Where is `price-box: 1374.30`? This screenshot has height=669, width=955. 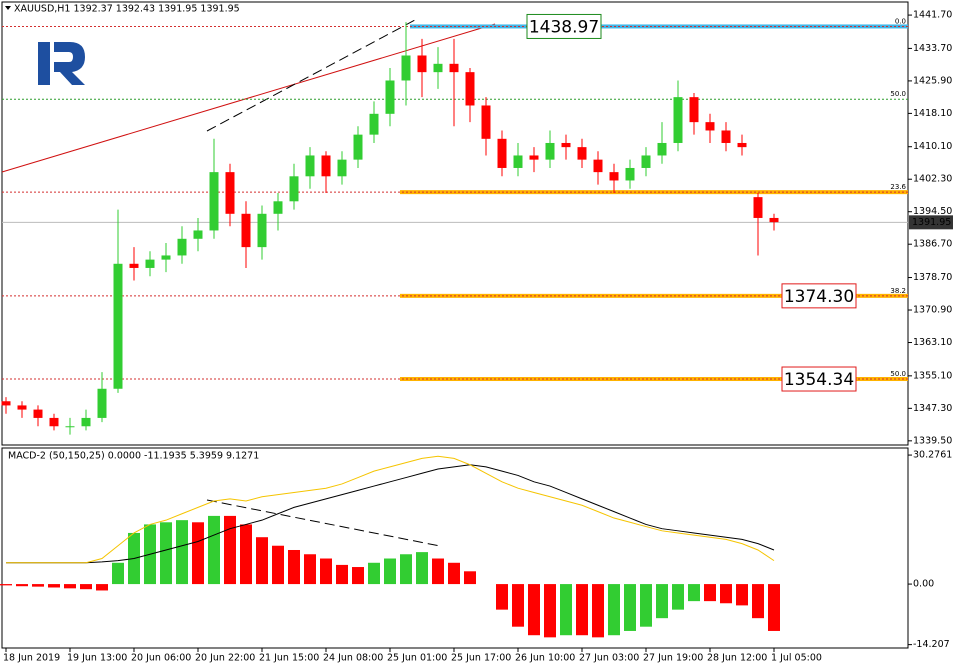 price-box: 1374.30 is located at coordinates (819, 296).